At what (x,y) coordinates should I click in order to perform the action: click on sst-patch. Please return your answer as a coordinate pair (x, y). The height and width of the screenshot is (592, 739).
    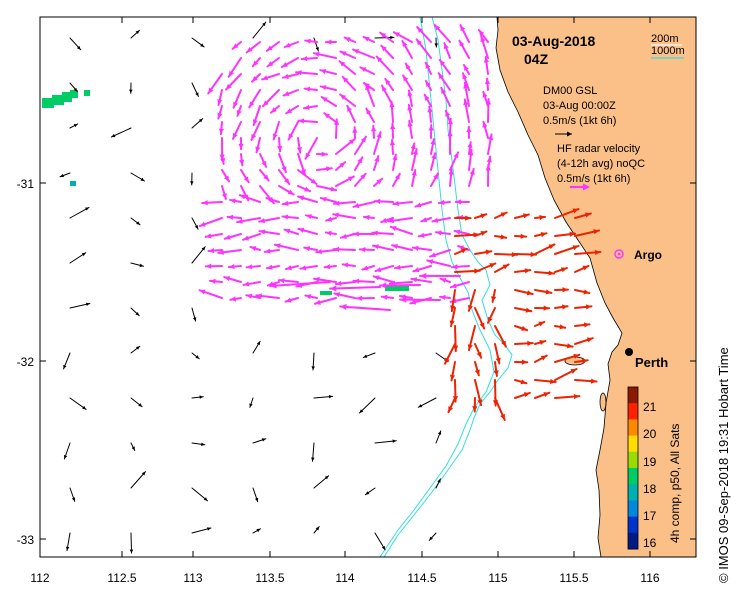
    Looking at the image, I should click on (58, 100).